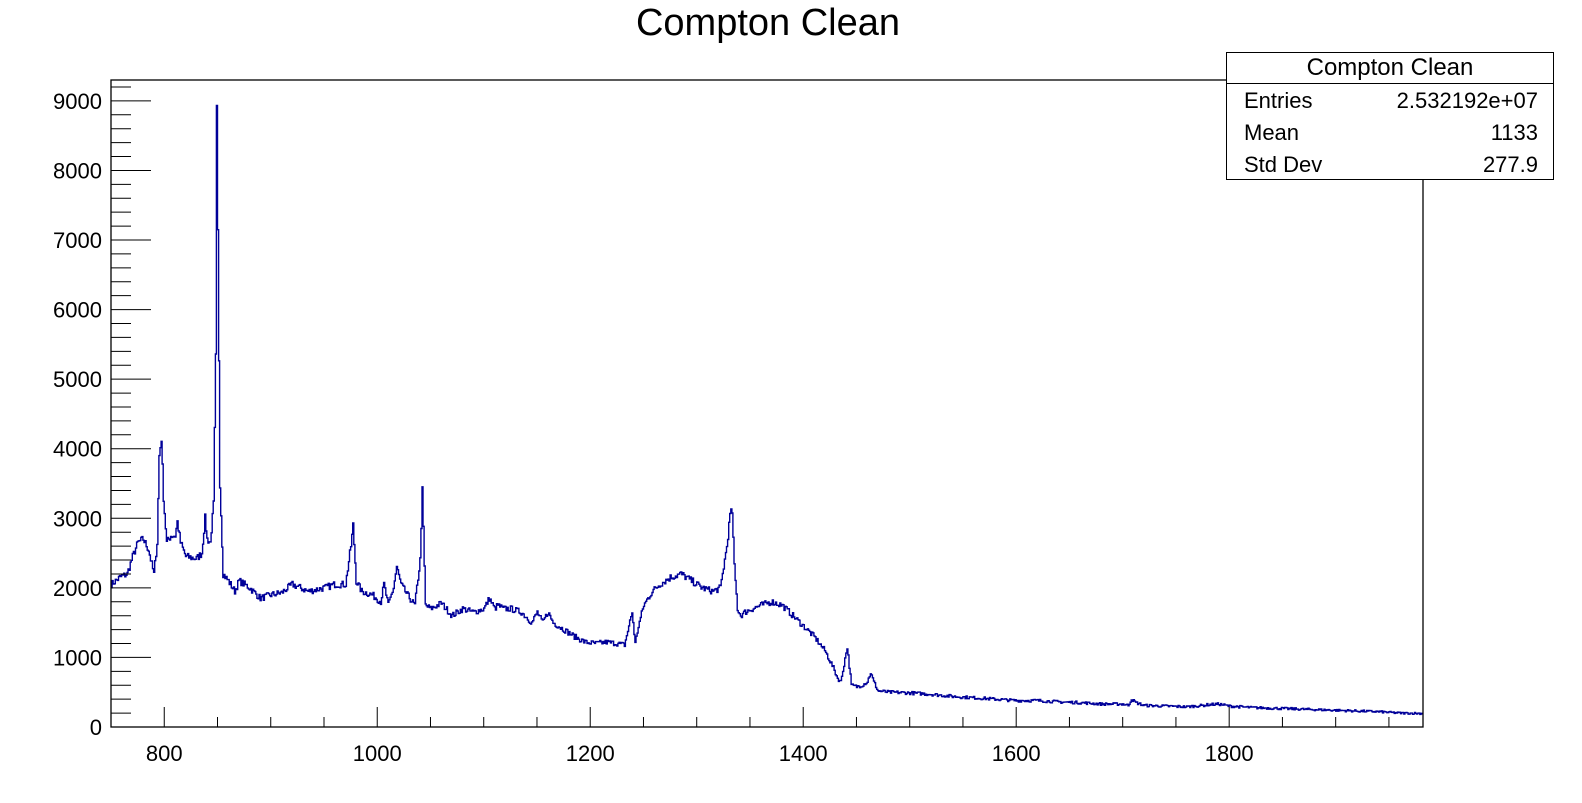 The height and width of the screenshot is (803, 1582). I want to click on stats-label-mean: Mean, so click(1272, 132).